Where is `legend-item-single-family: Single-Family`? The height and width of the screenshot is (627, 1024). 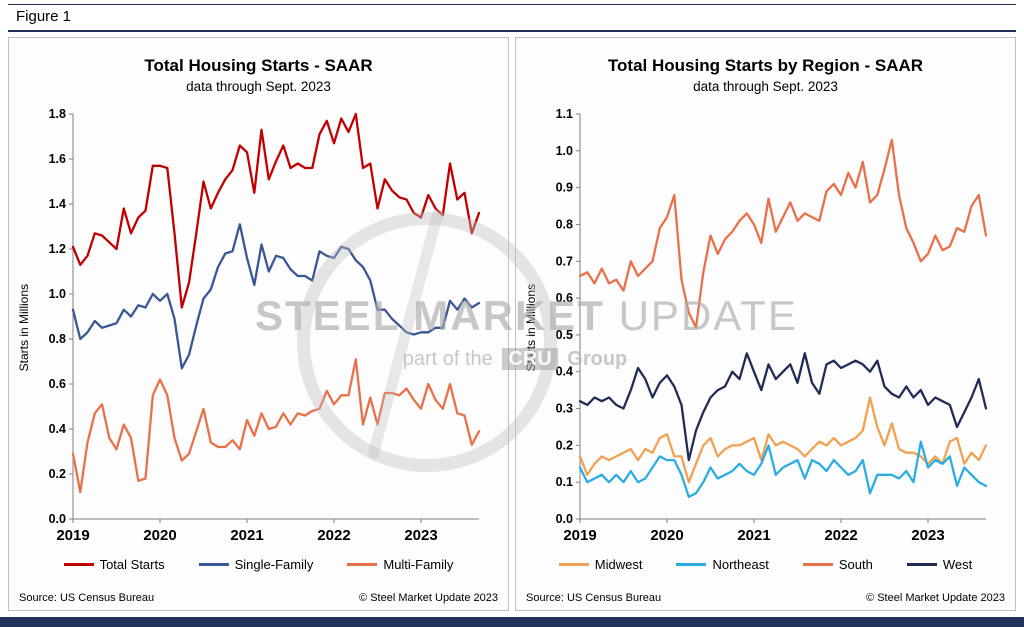
legend-item-single-family: Single-Family is located at coordinates (256, 564).